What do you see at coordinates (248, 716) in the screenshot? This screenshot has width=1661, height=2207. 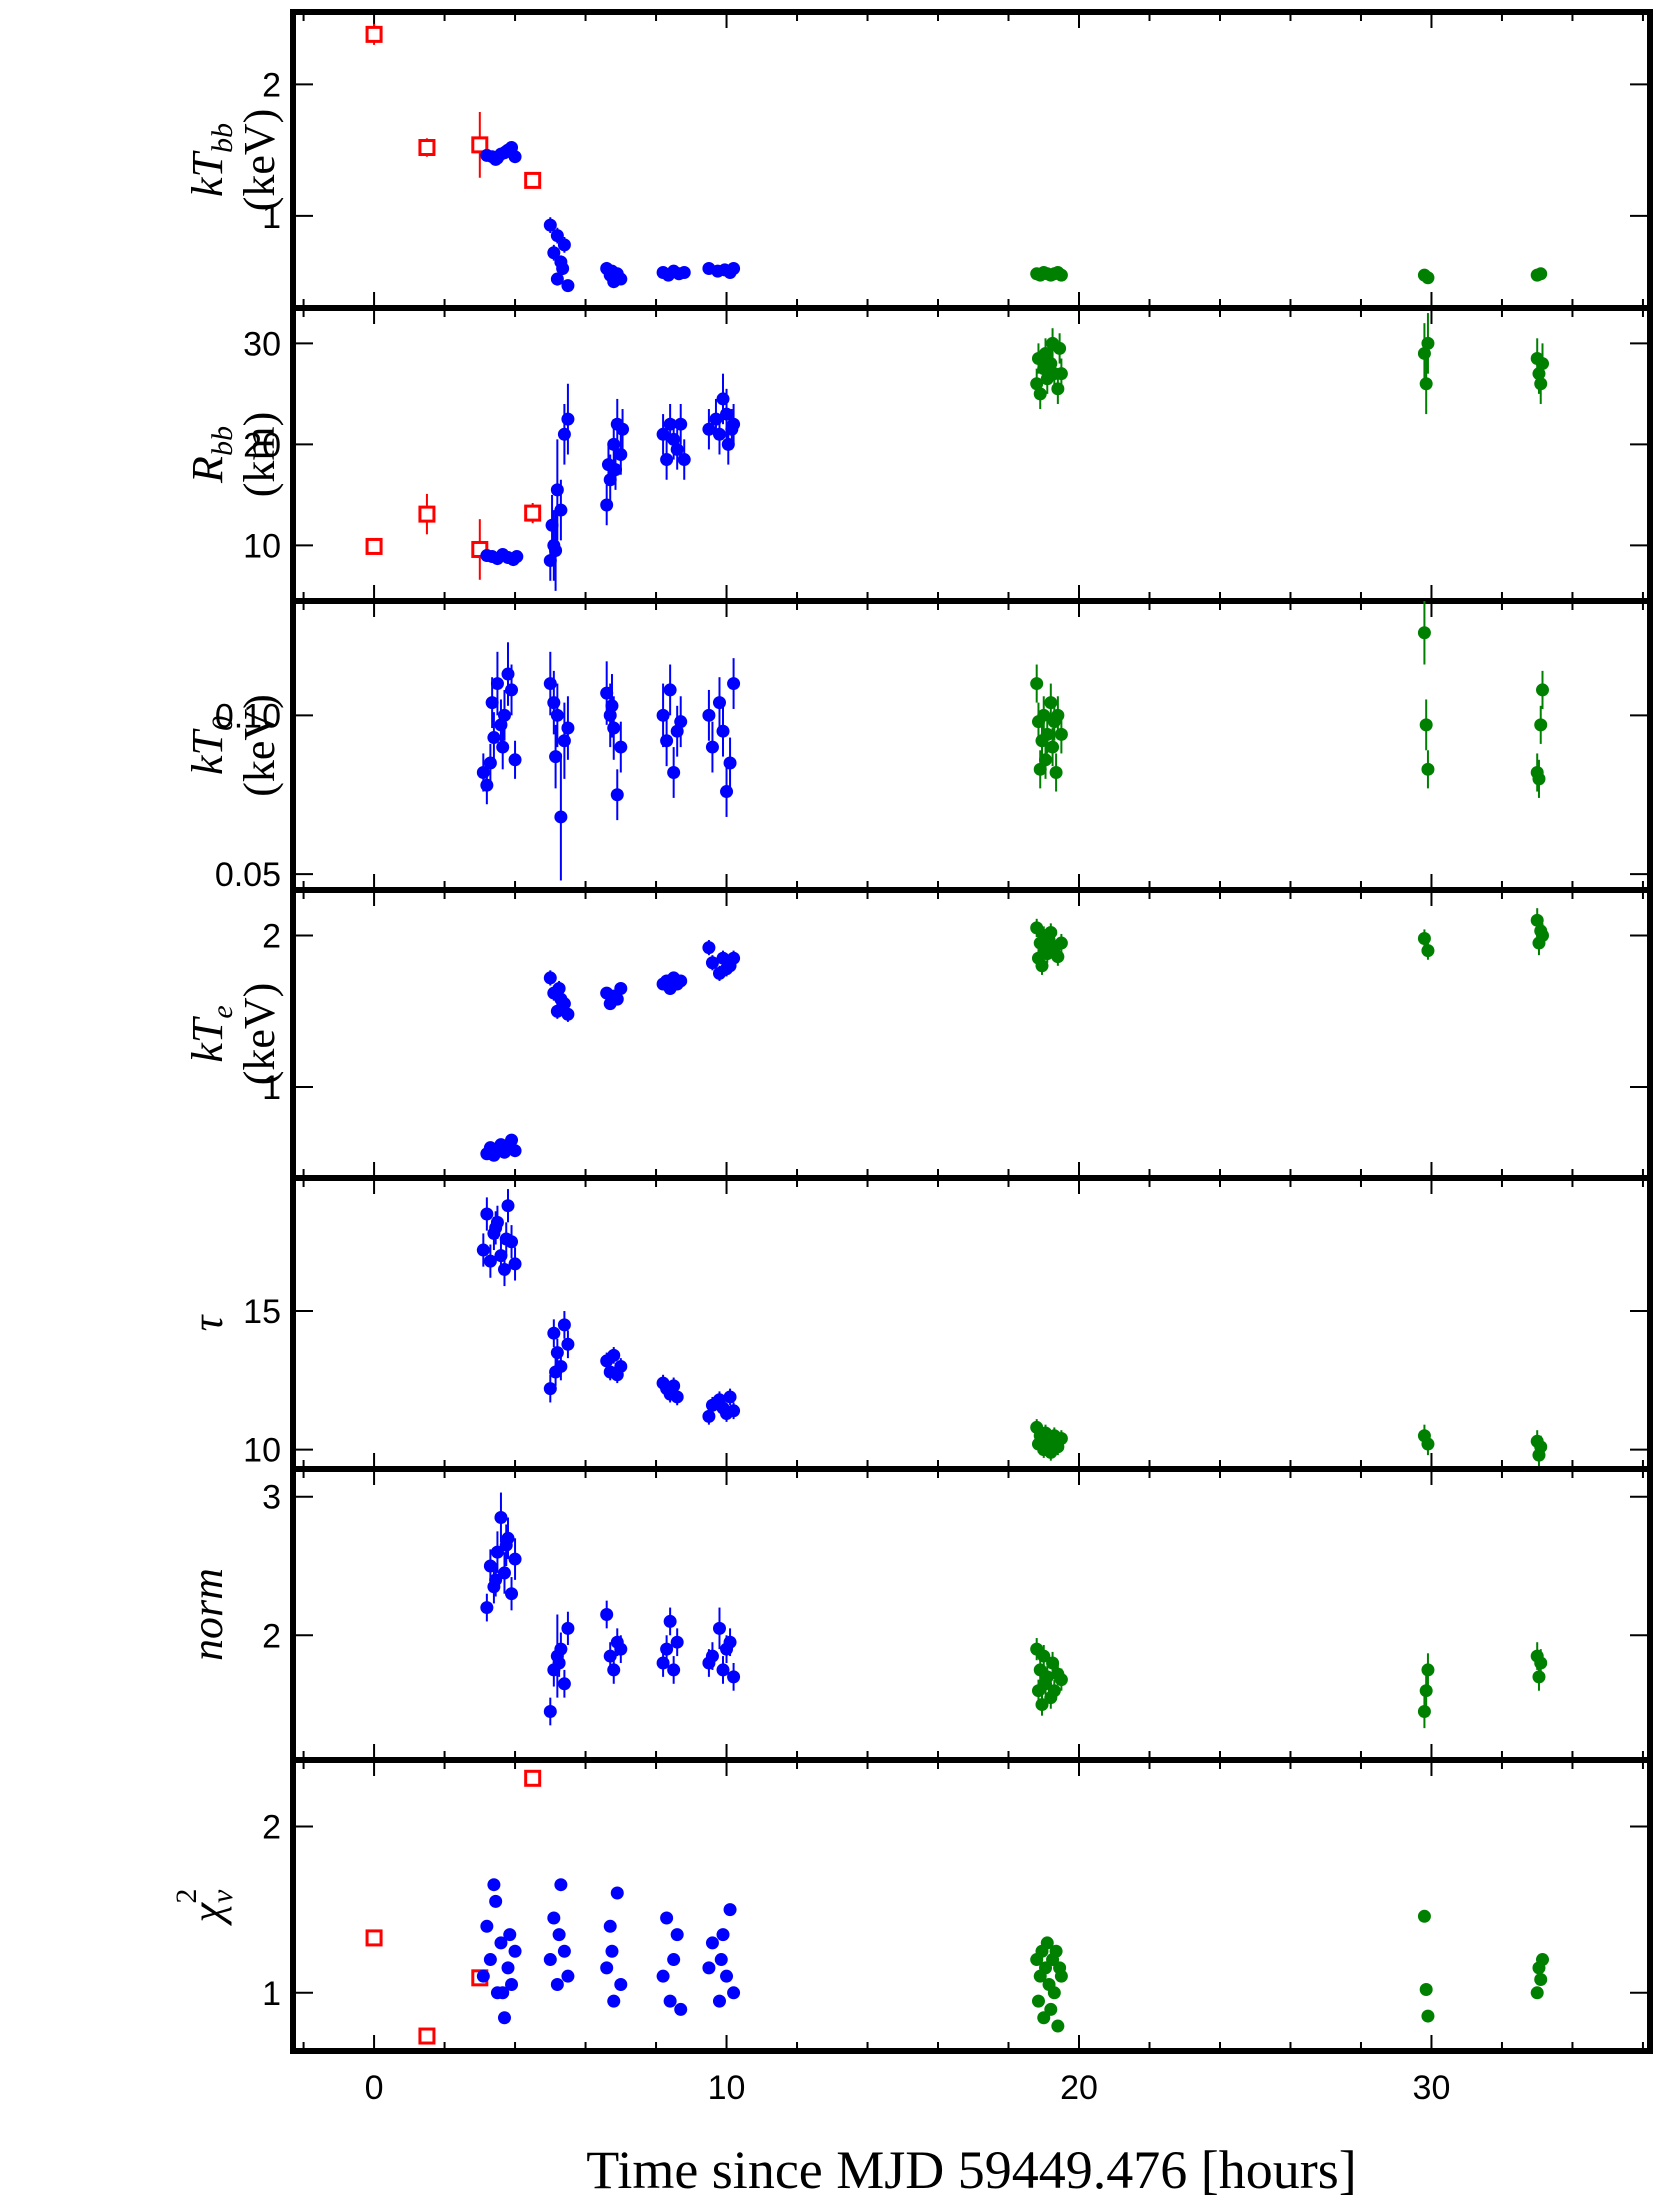 I see `y-tick-label: 0.10` at bounding box center [248, 716].